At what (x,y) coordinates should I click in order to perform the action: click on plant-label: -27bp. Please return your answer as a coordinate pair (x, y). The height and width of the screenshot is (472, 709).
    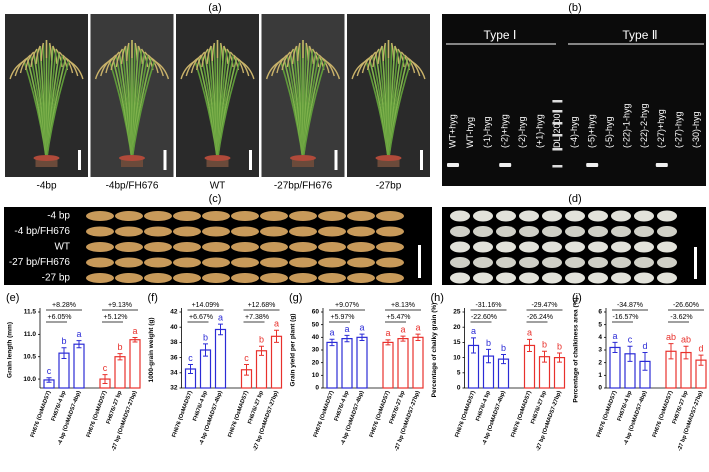
    Looking at the image, I should click on (389, 186).